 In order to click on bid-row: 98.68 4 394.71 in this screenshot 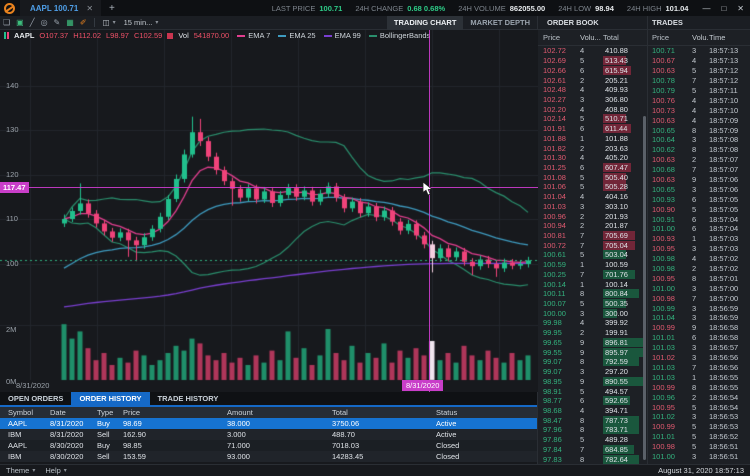, I will do `click(592, 411)`.